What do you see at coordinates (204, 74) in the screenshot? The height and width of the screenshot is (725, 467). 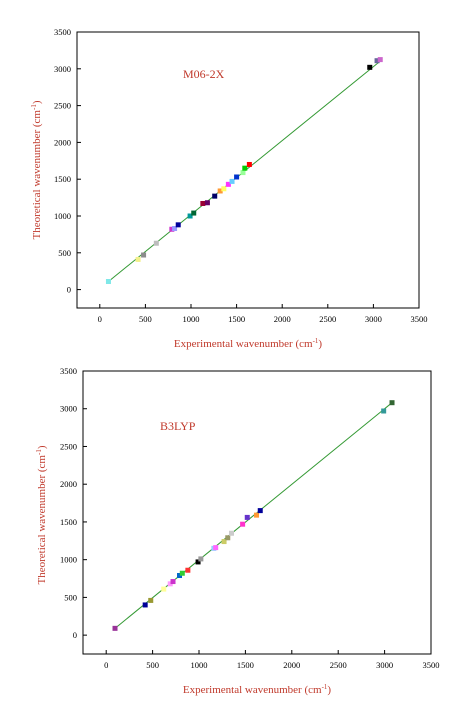 I see `chart-title: M06-2X` at bounding box center [204, 74].